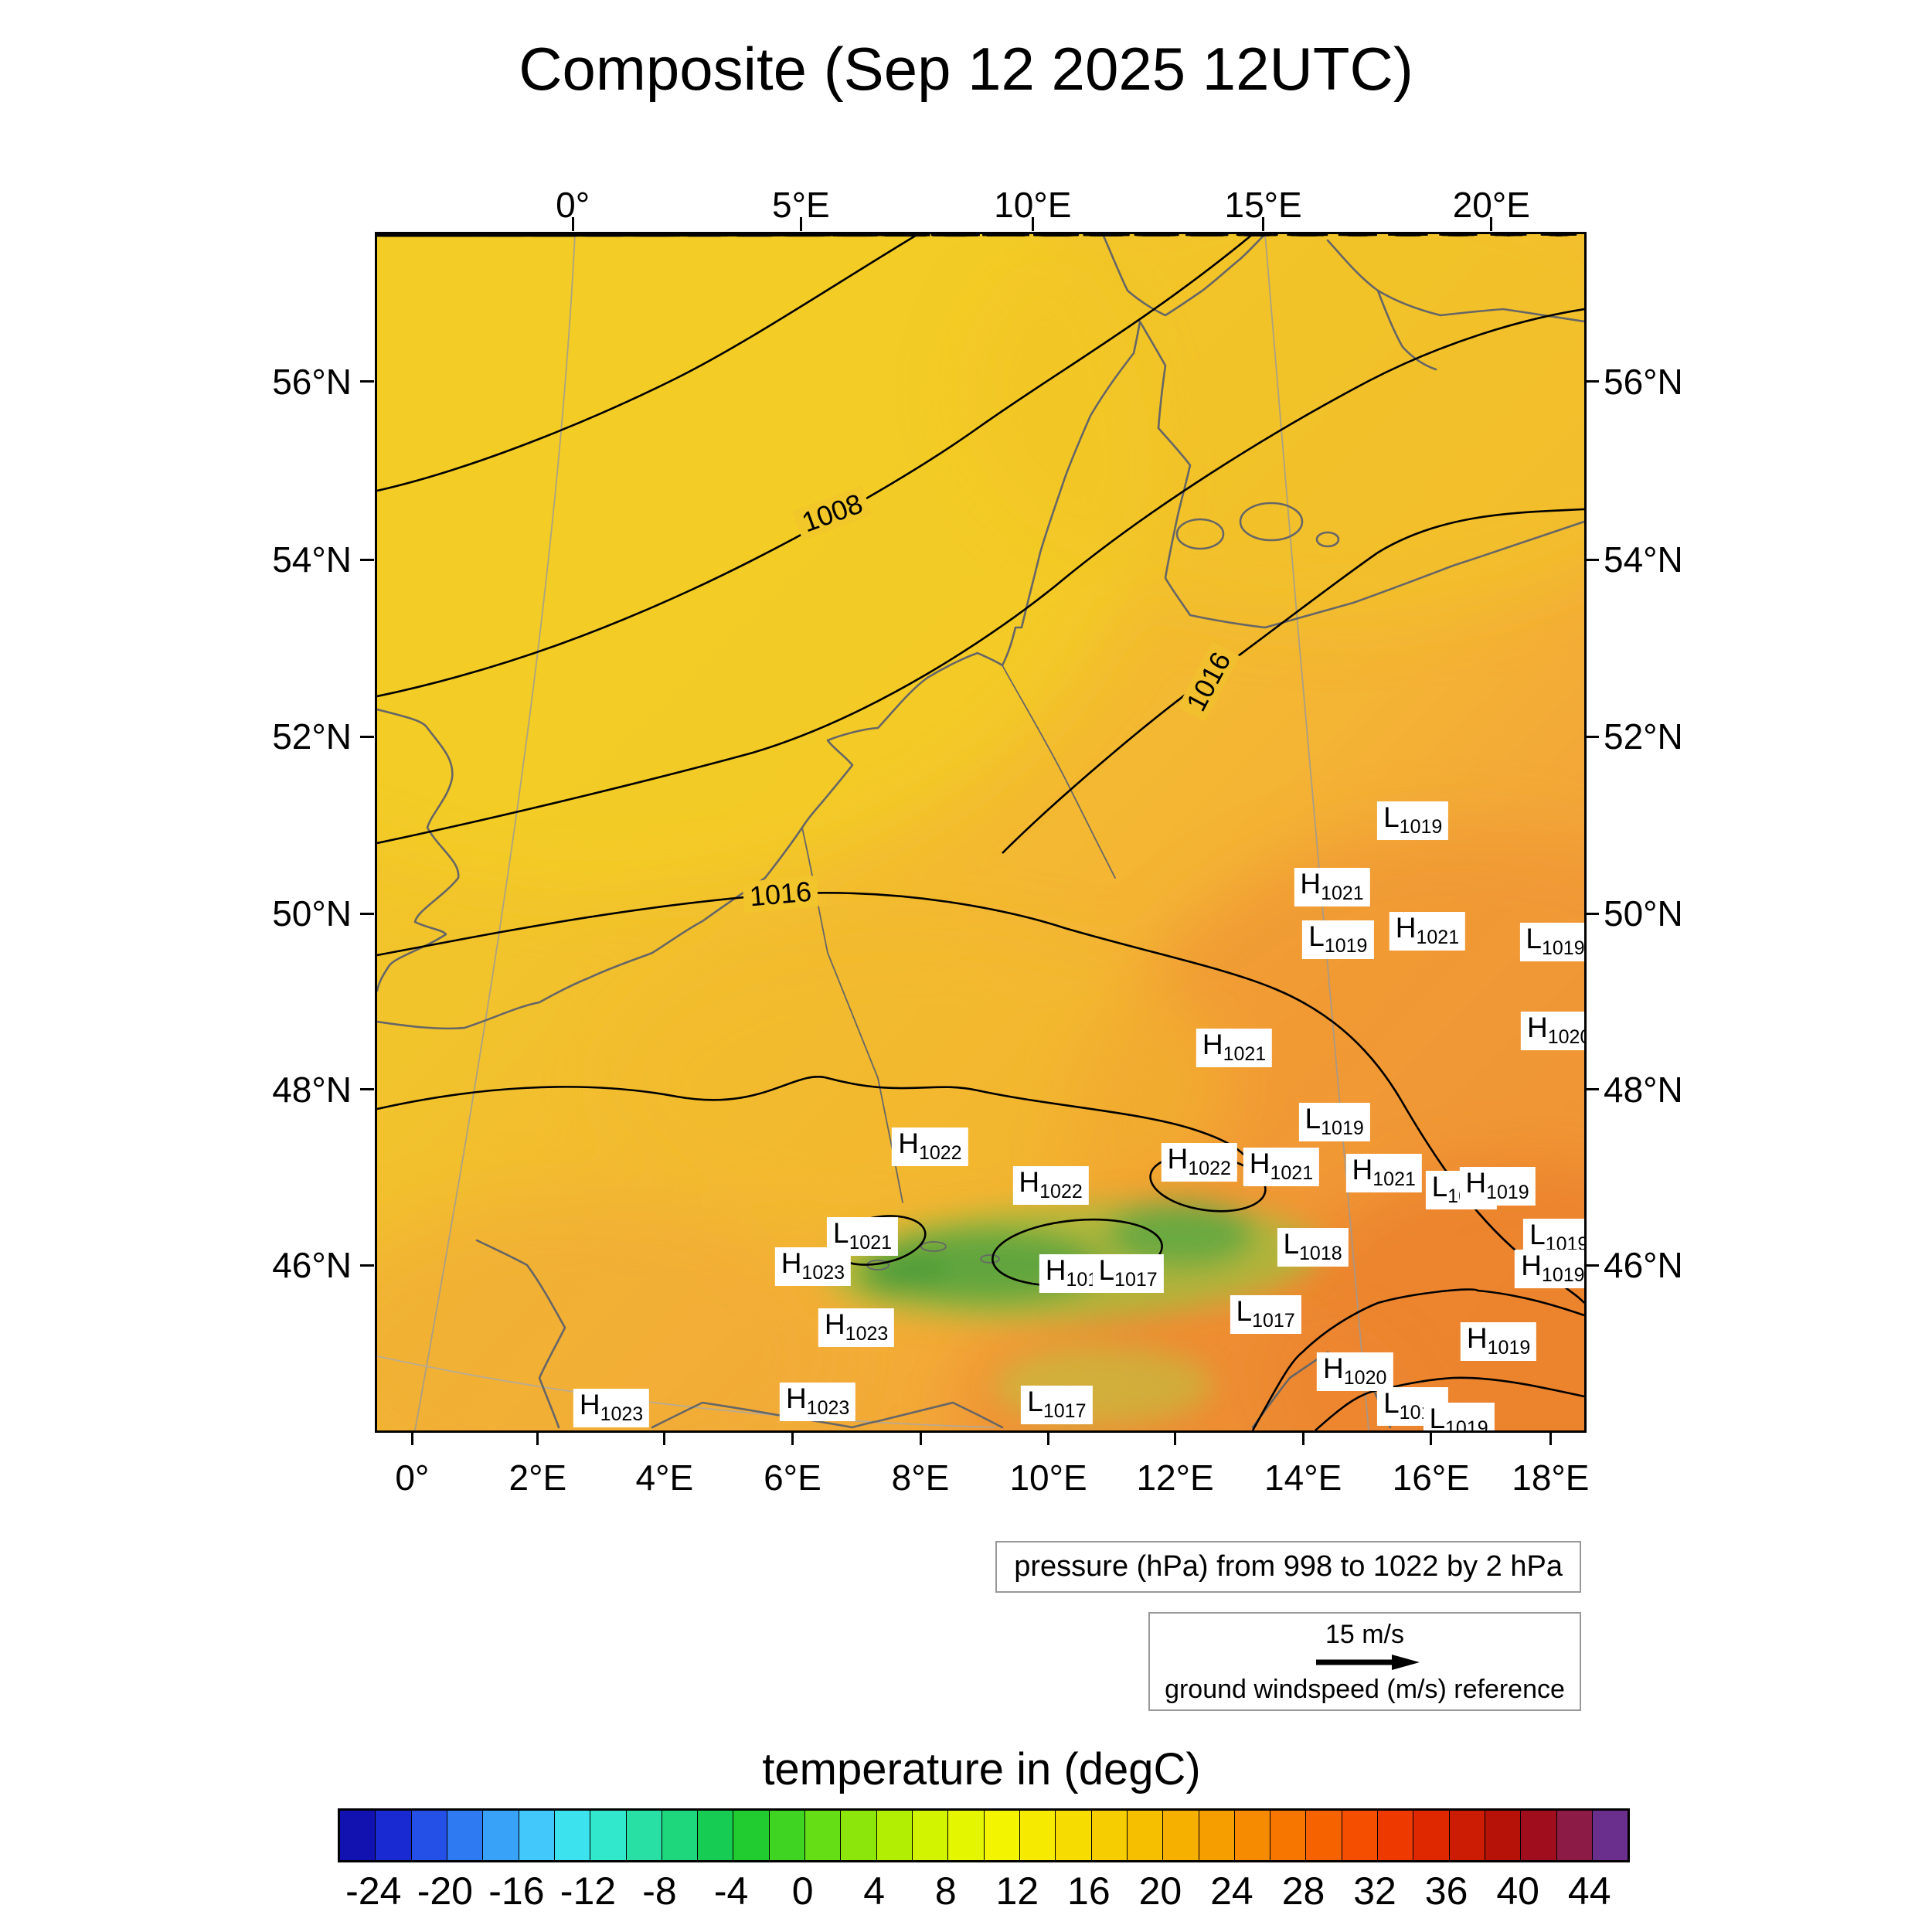 Image resolution: width=1932 pixels, height=1932 pixels. What do you see at coordinates (1446, 1891) in the screenshot?
I see `colorbar-tick-label: 36` at bounding box center [1446, 1891].